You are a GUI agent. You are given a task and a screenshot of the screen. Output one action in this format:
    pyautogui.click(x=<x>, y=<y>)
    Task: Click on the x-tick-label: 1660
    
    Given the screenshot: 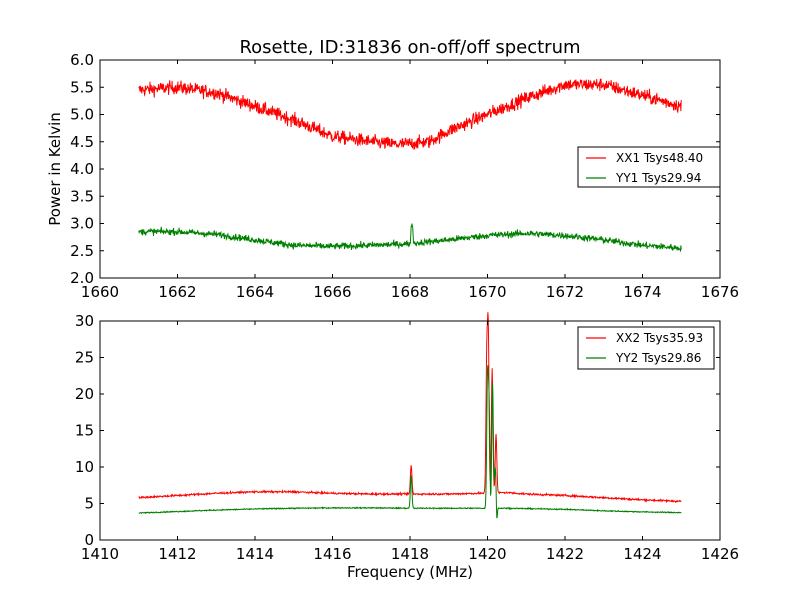 What is the action you would take?
    pyautogui.click(x=100, y=292)
    